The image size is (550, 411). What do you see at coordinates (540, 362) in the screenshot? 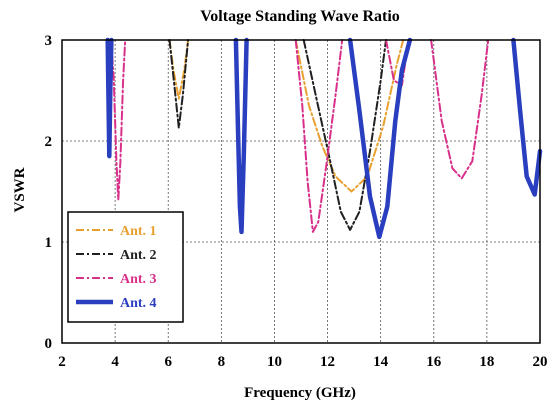
I see `x-tick-label: 20` at bounding box center [540, 362].